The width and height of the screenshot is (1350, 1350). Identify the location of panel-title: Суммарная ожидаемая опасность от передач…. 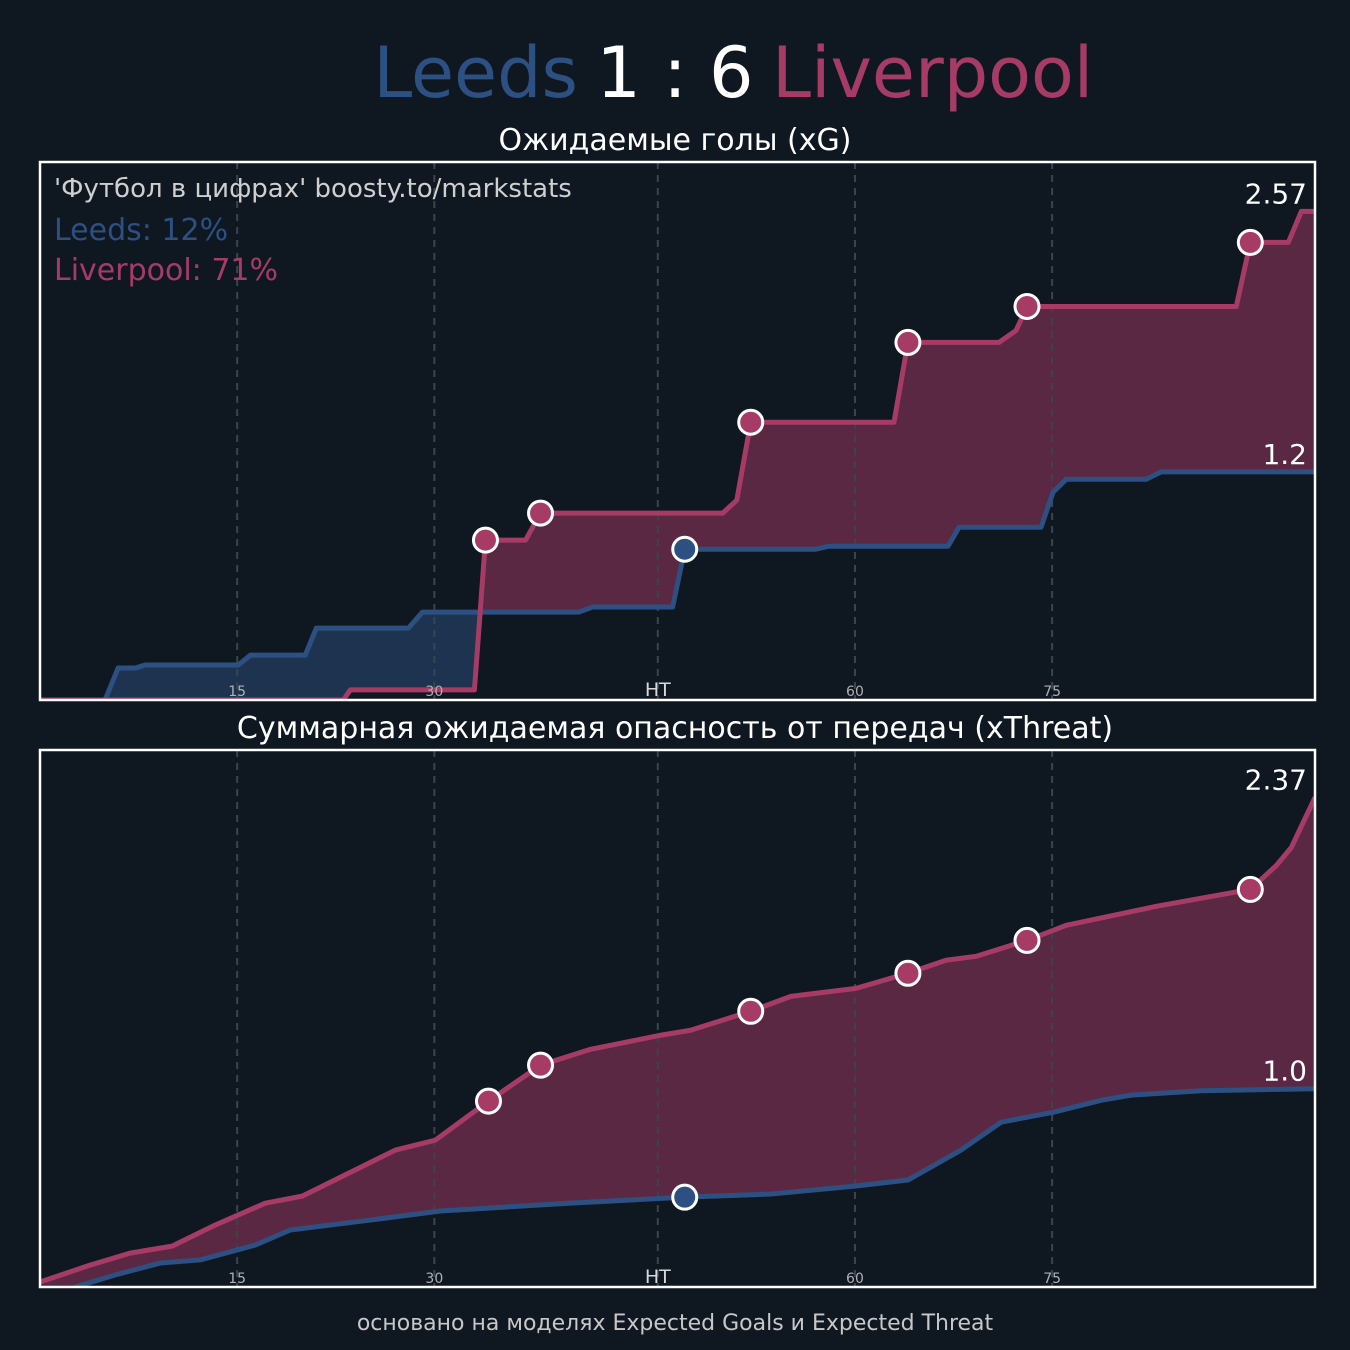
(675, 728).